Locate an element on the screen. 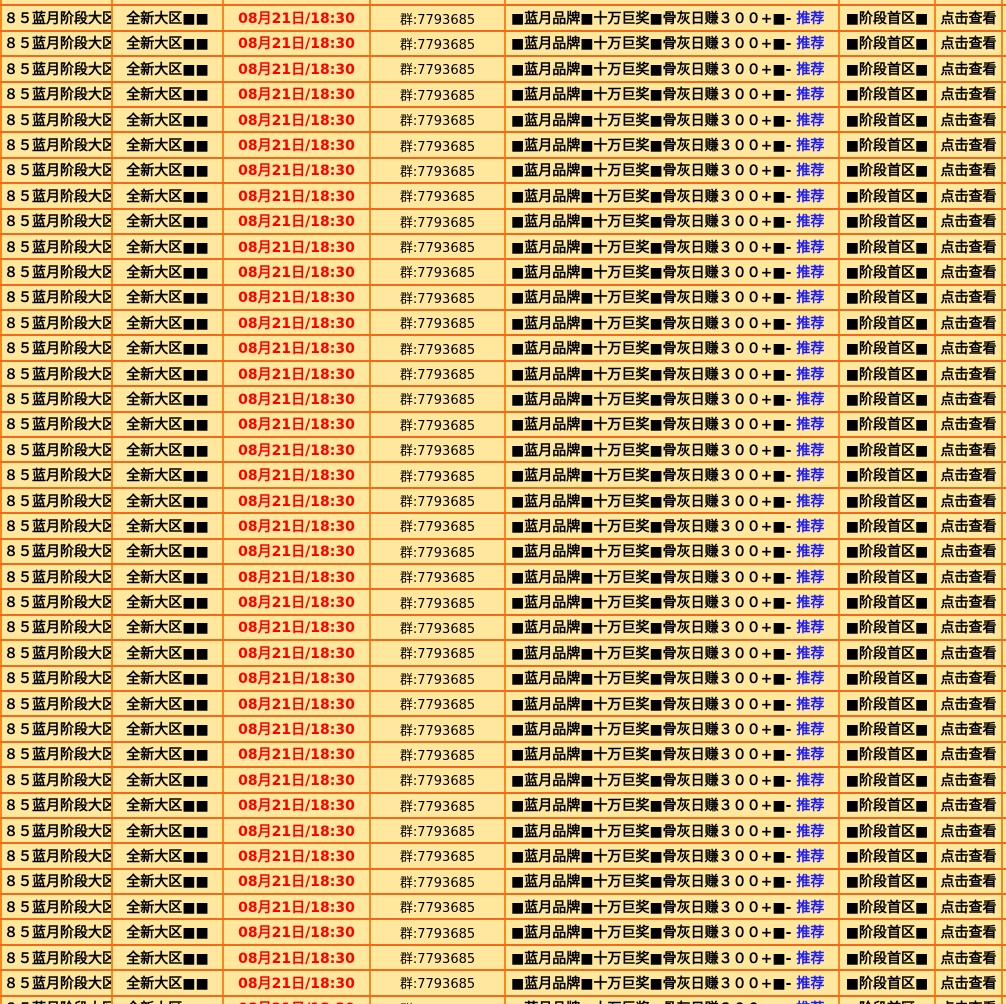  qq-group-cell: 群:7793685 is located at coordinates (437, 500).